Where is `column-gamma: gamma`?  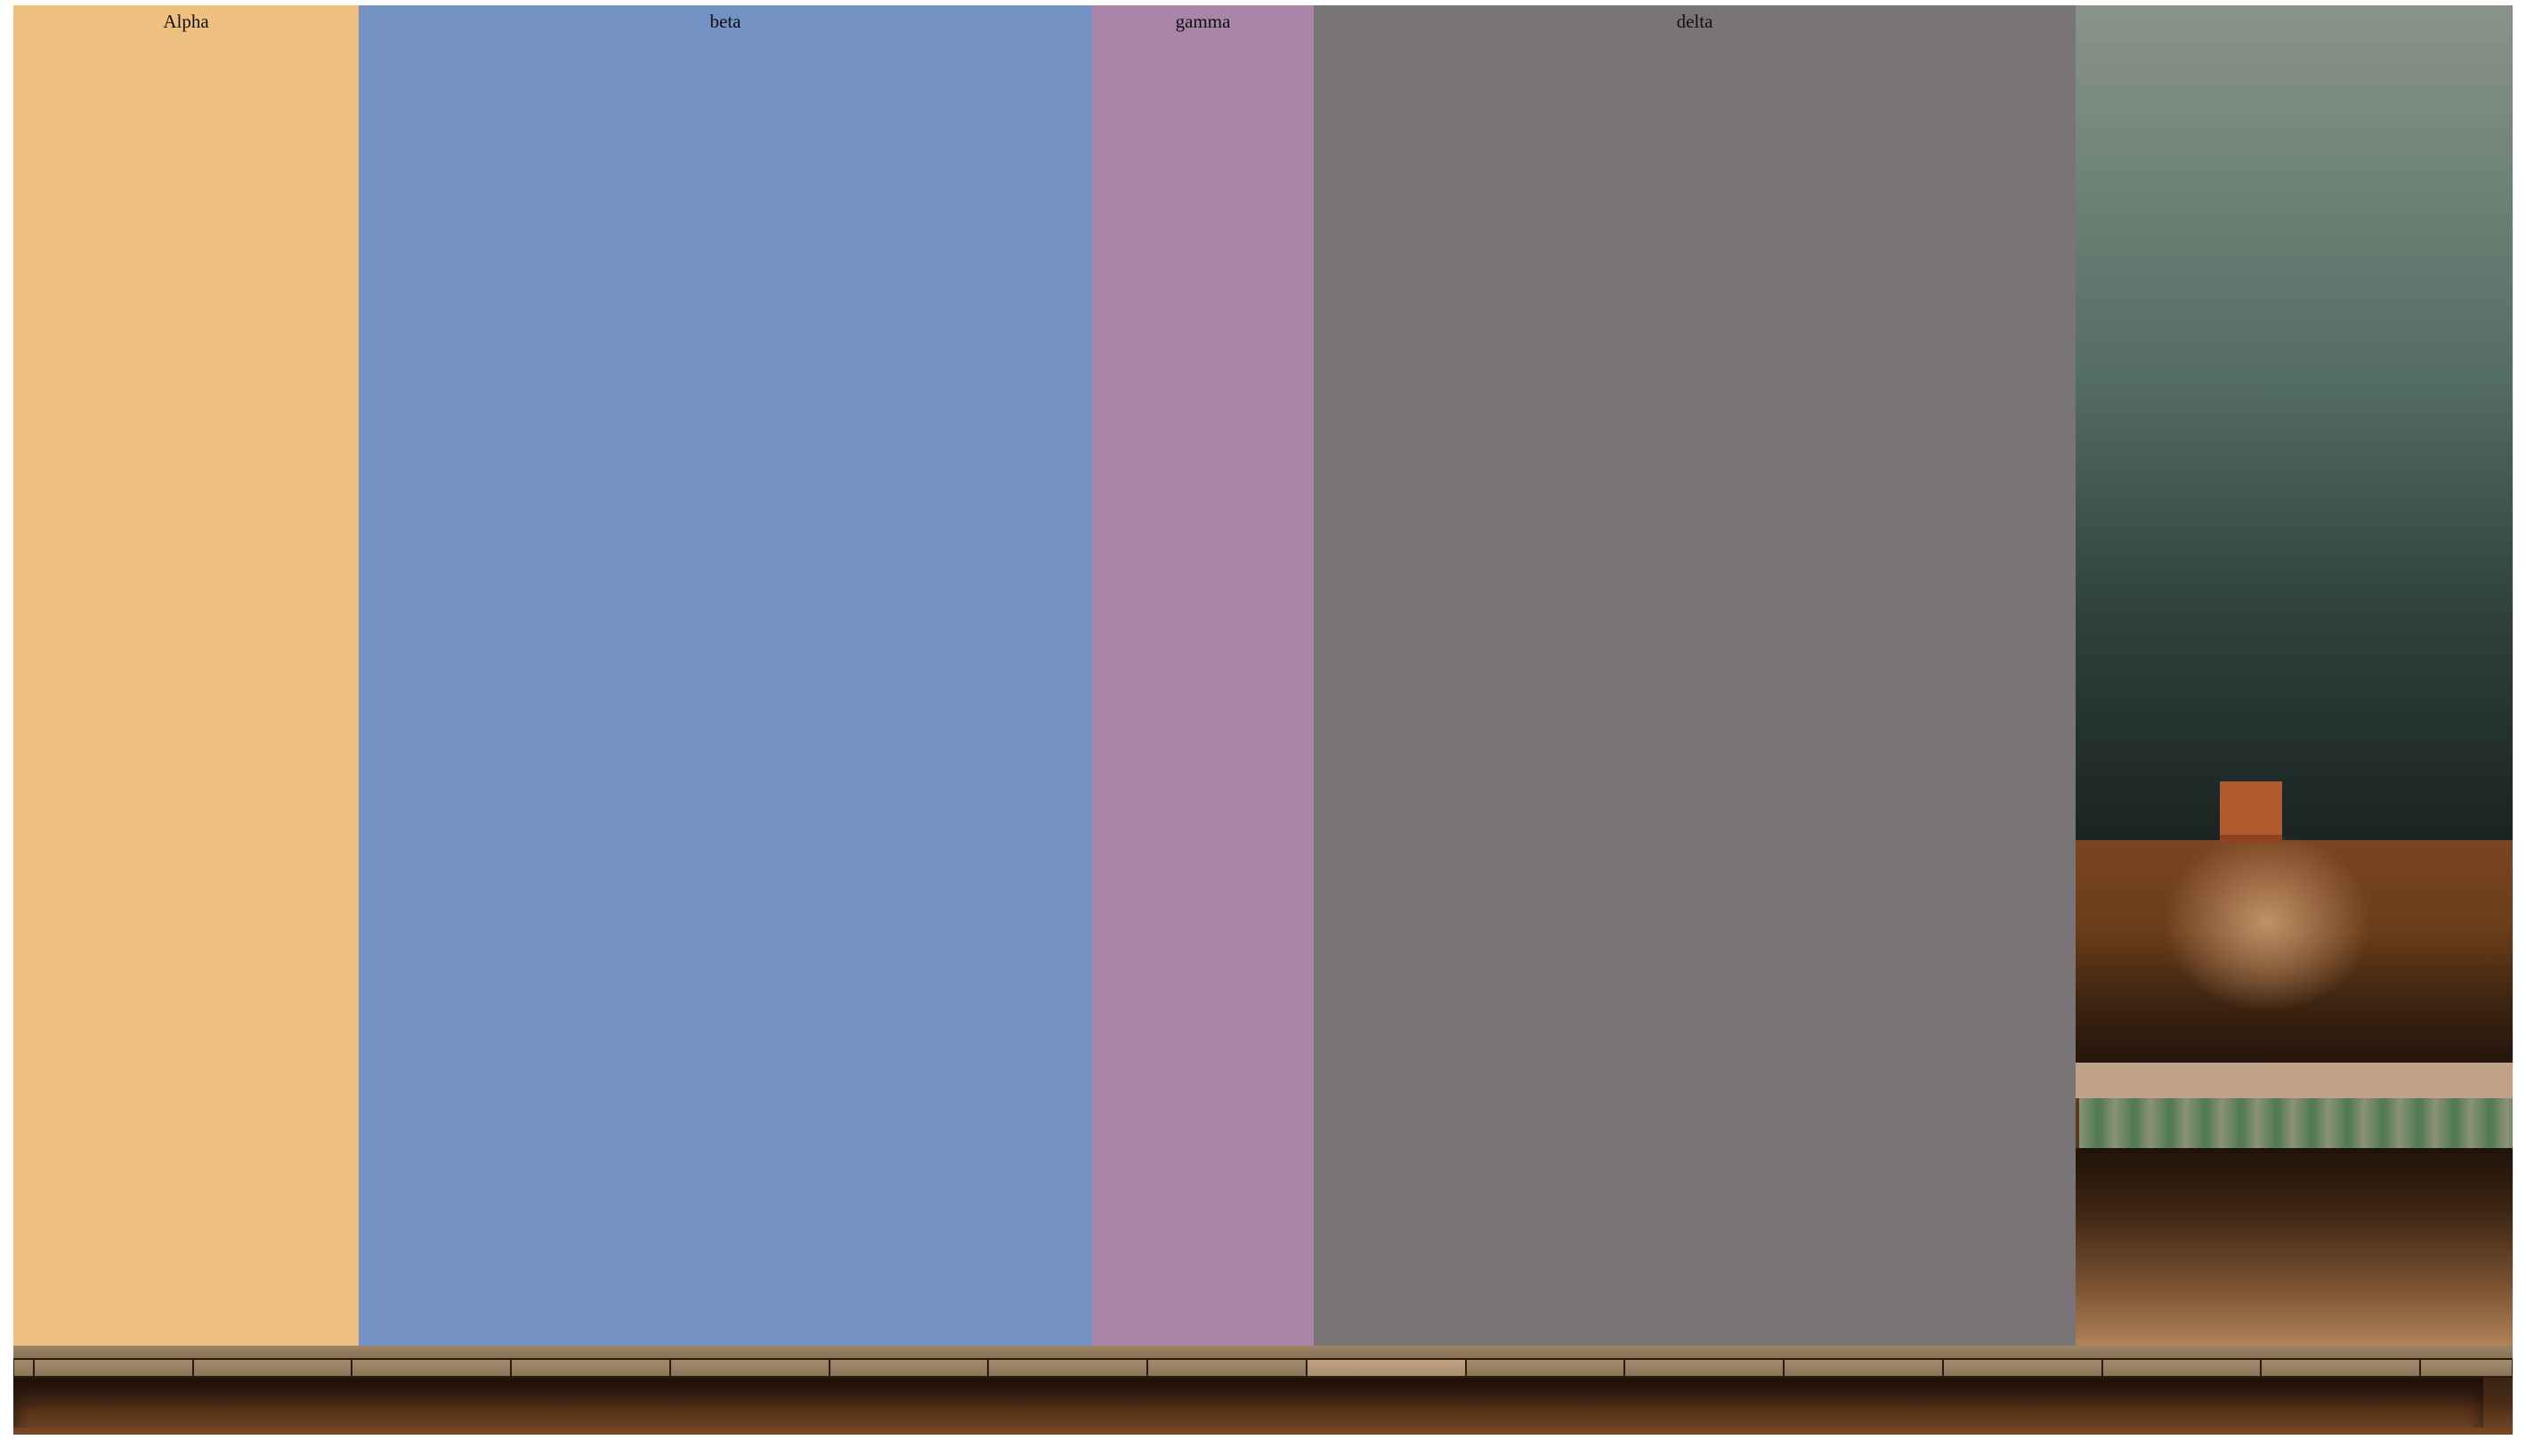 column-gamma: gamma is located at coordinates (1203, 675).